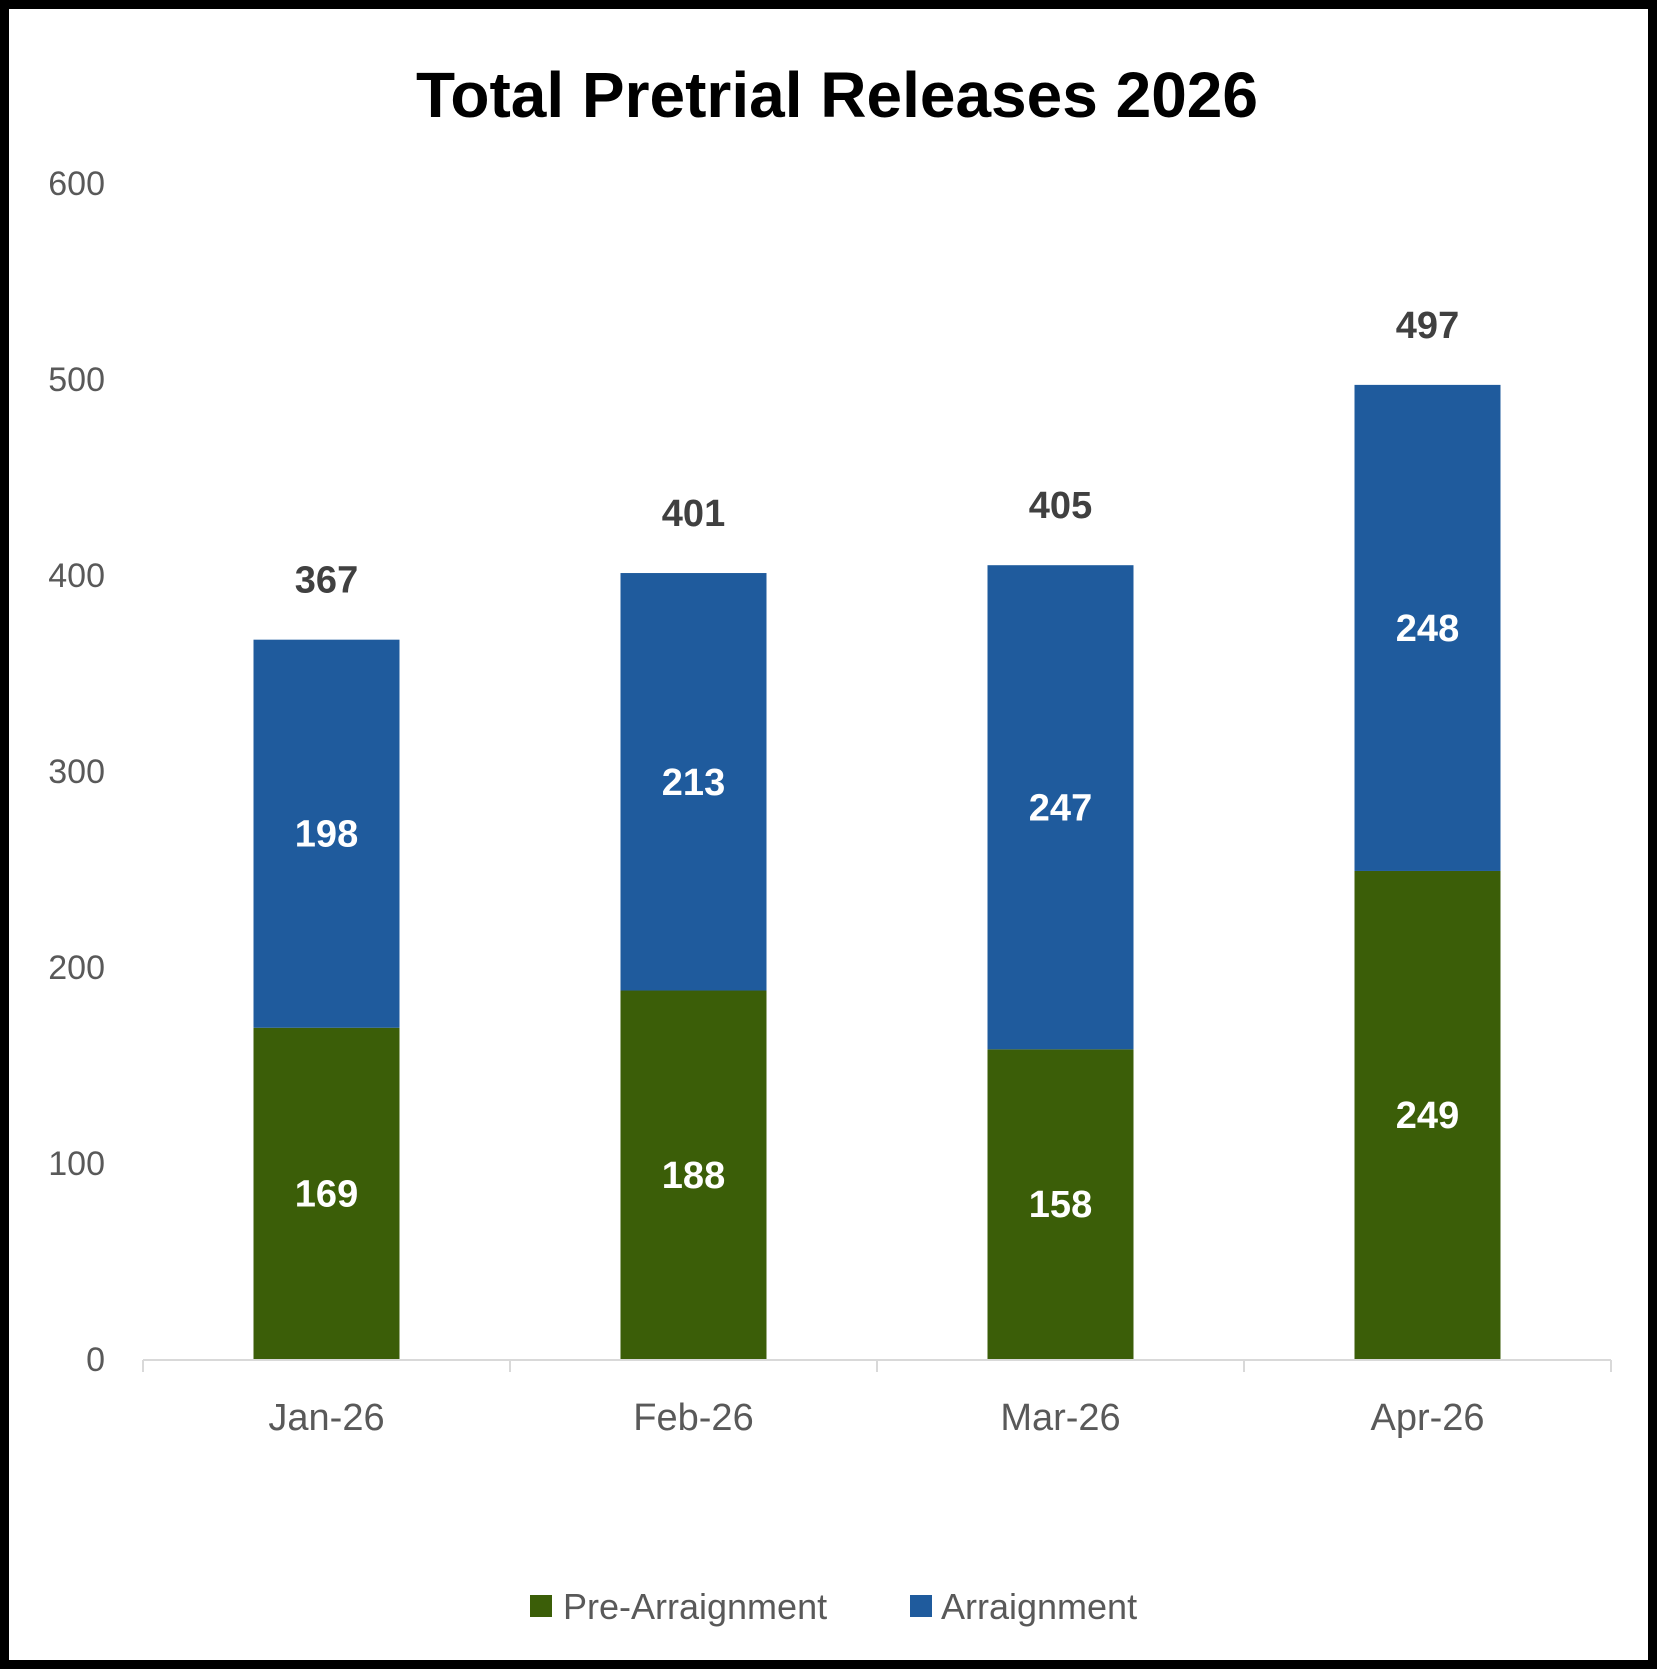  I want to click on x-tick-label: Apr-26, so click(1427, 1418).